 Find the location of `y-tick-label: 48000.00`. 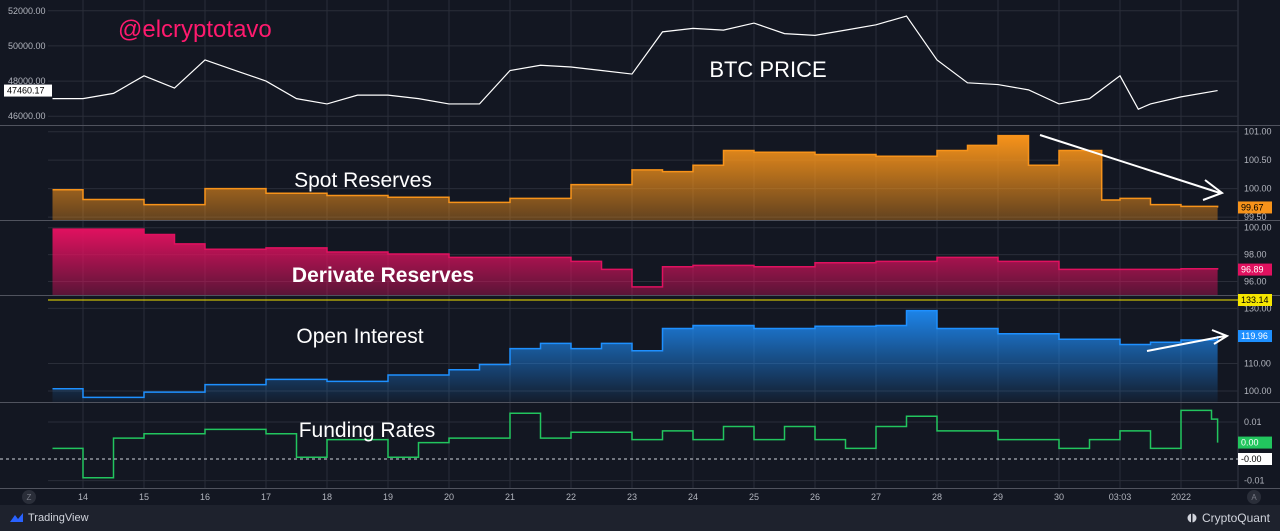

y-tick-label: 48000.00 is located at coordinates (27, 81).